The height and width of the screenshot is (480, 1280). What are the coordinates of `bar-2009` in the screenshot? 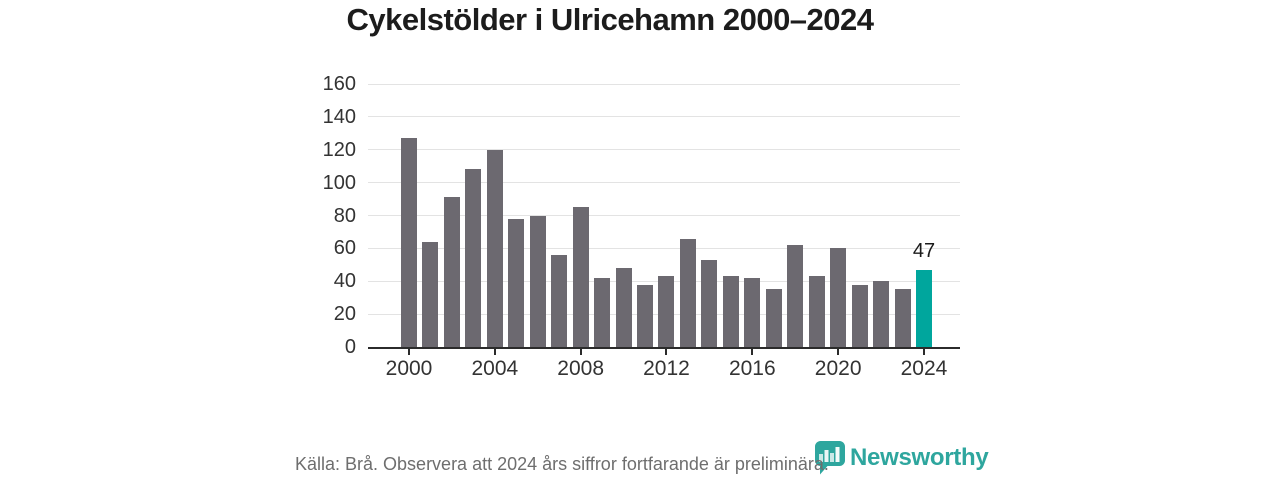 It's located at (602, 312).